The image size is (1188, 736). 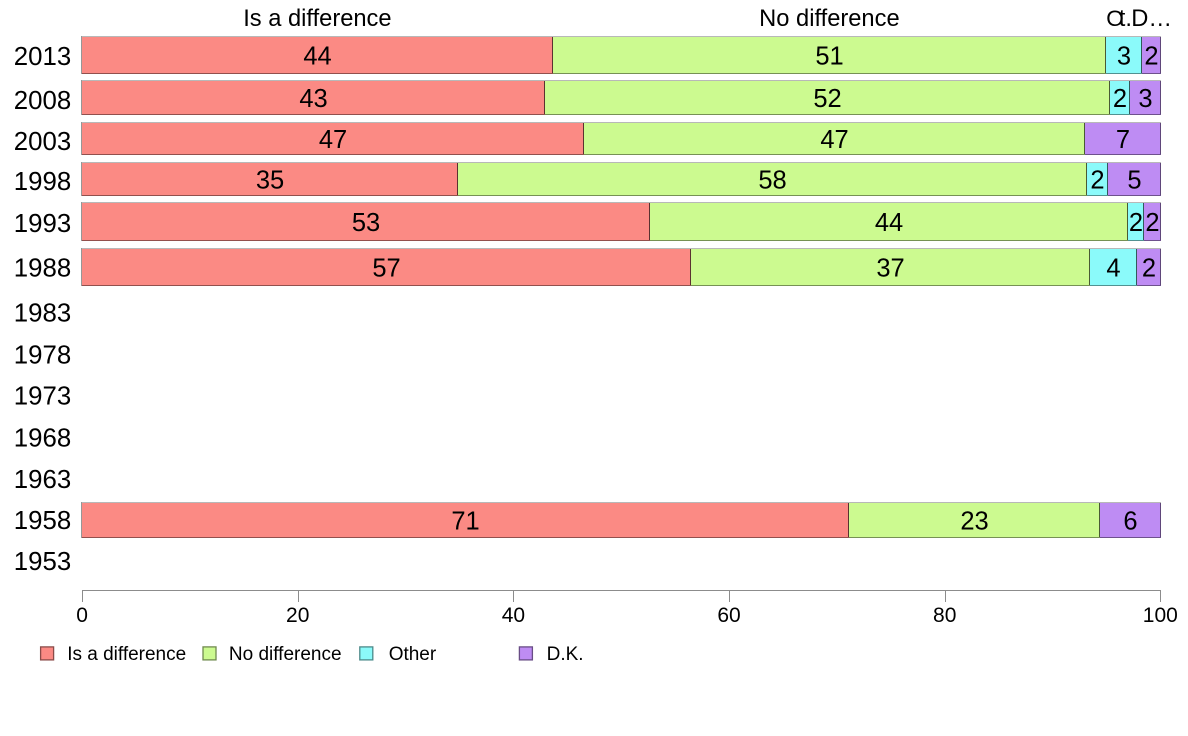 I want to click on svg-text: 57, so click(x=386, y=268).